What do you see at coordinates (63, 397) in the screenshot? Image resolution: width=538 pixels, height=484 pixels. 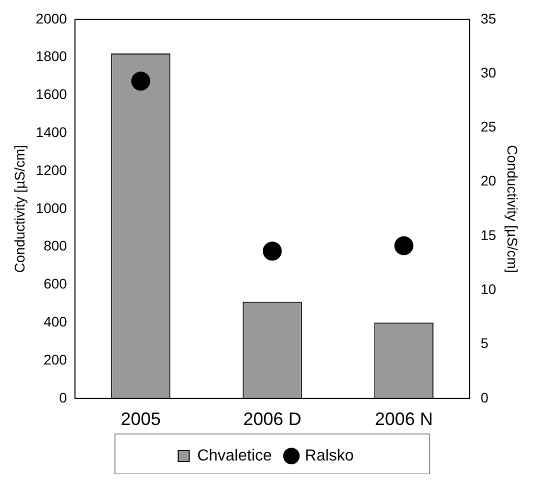 I see `y-tick-label: 0` at bounding box center [63, 397].